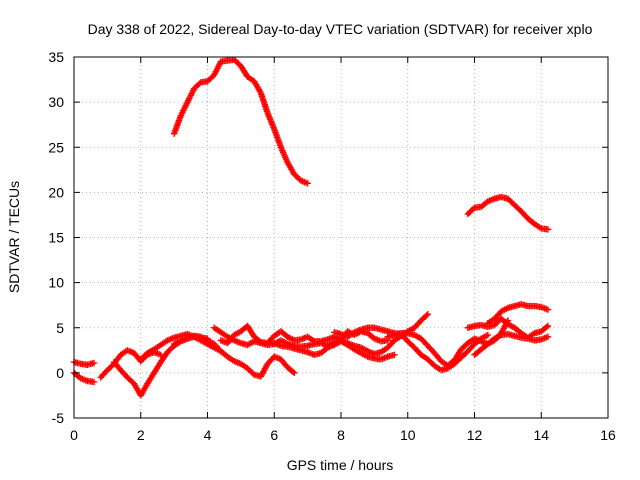  I want to click on y-tick-label: 5, so click(60, 328).